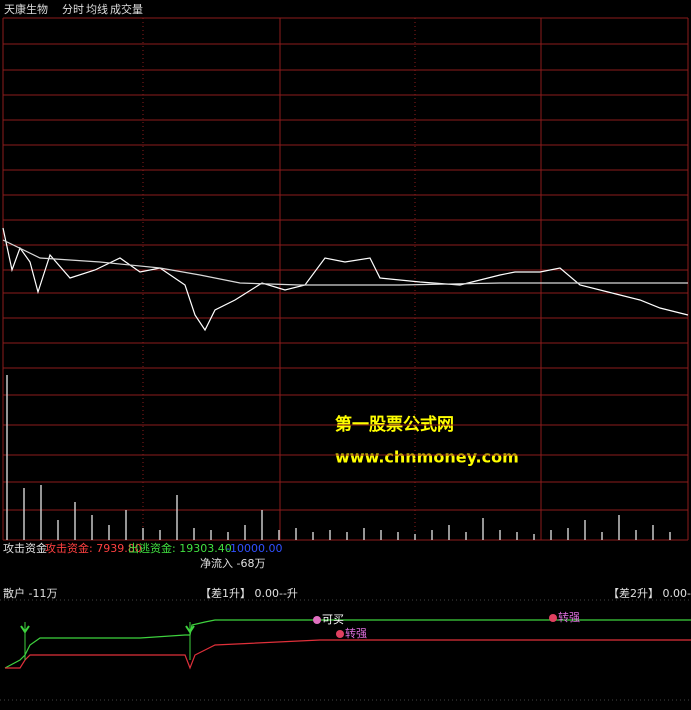 The width and height of the screenshot is (691, 710). I want to click on indicator-value: 攻击资金: 7939.80, so click(93, 548).